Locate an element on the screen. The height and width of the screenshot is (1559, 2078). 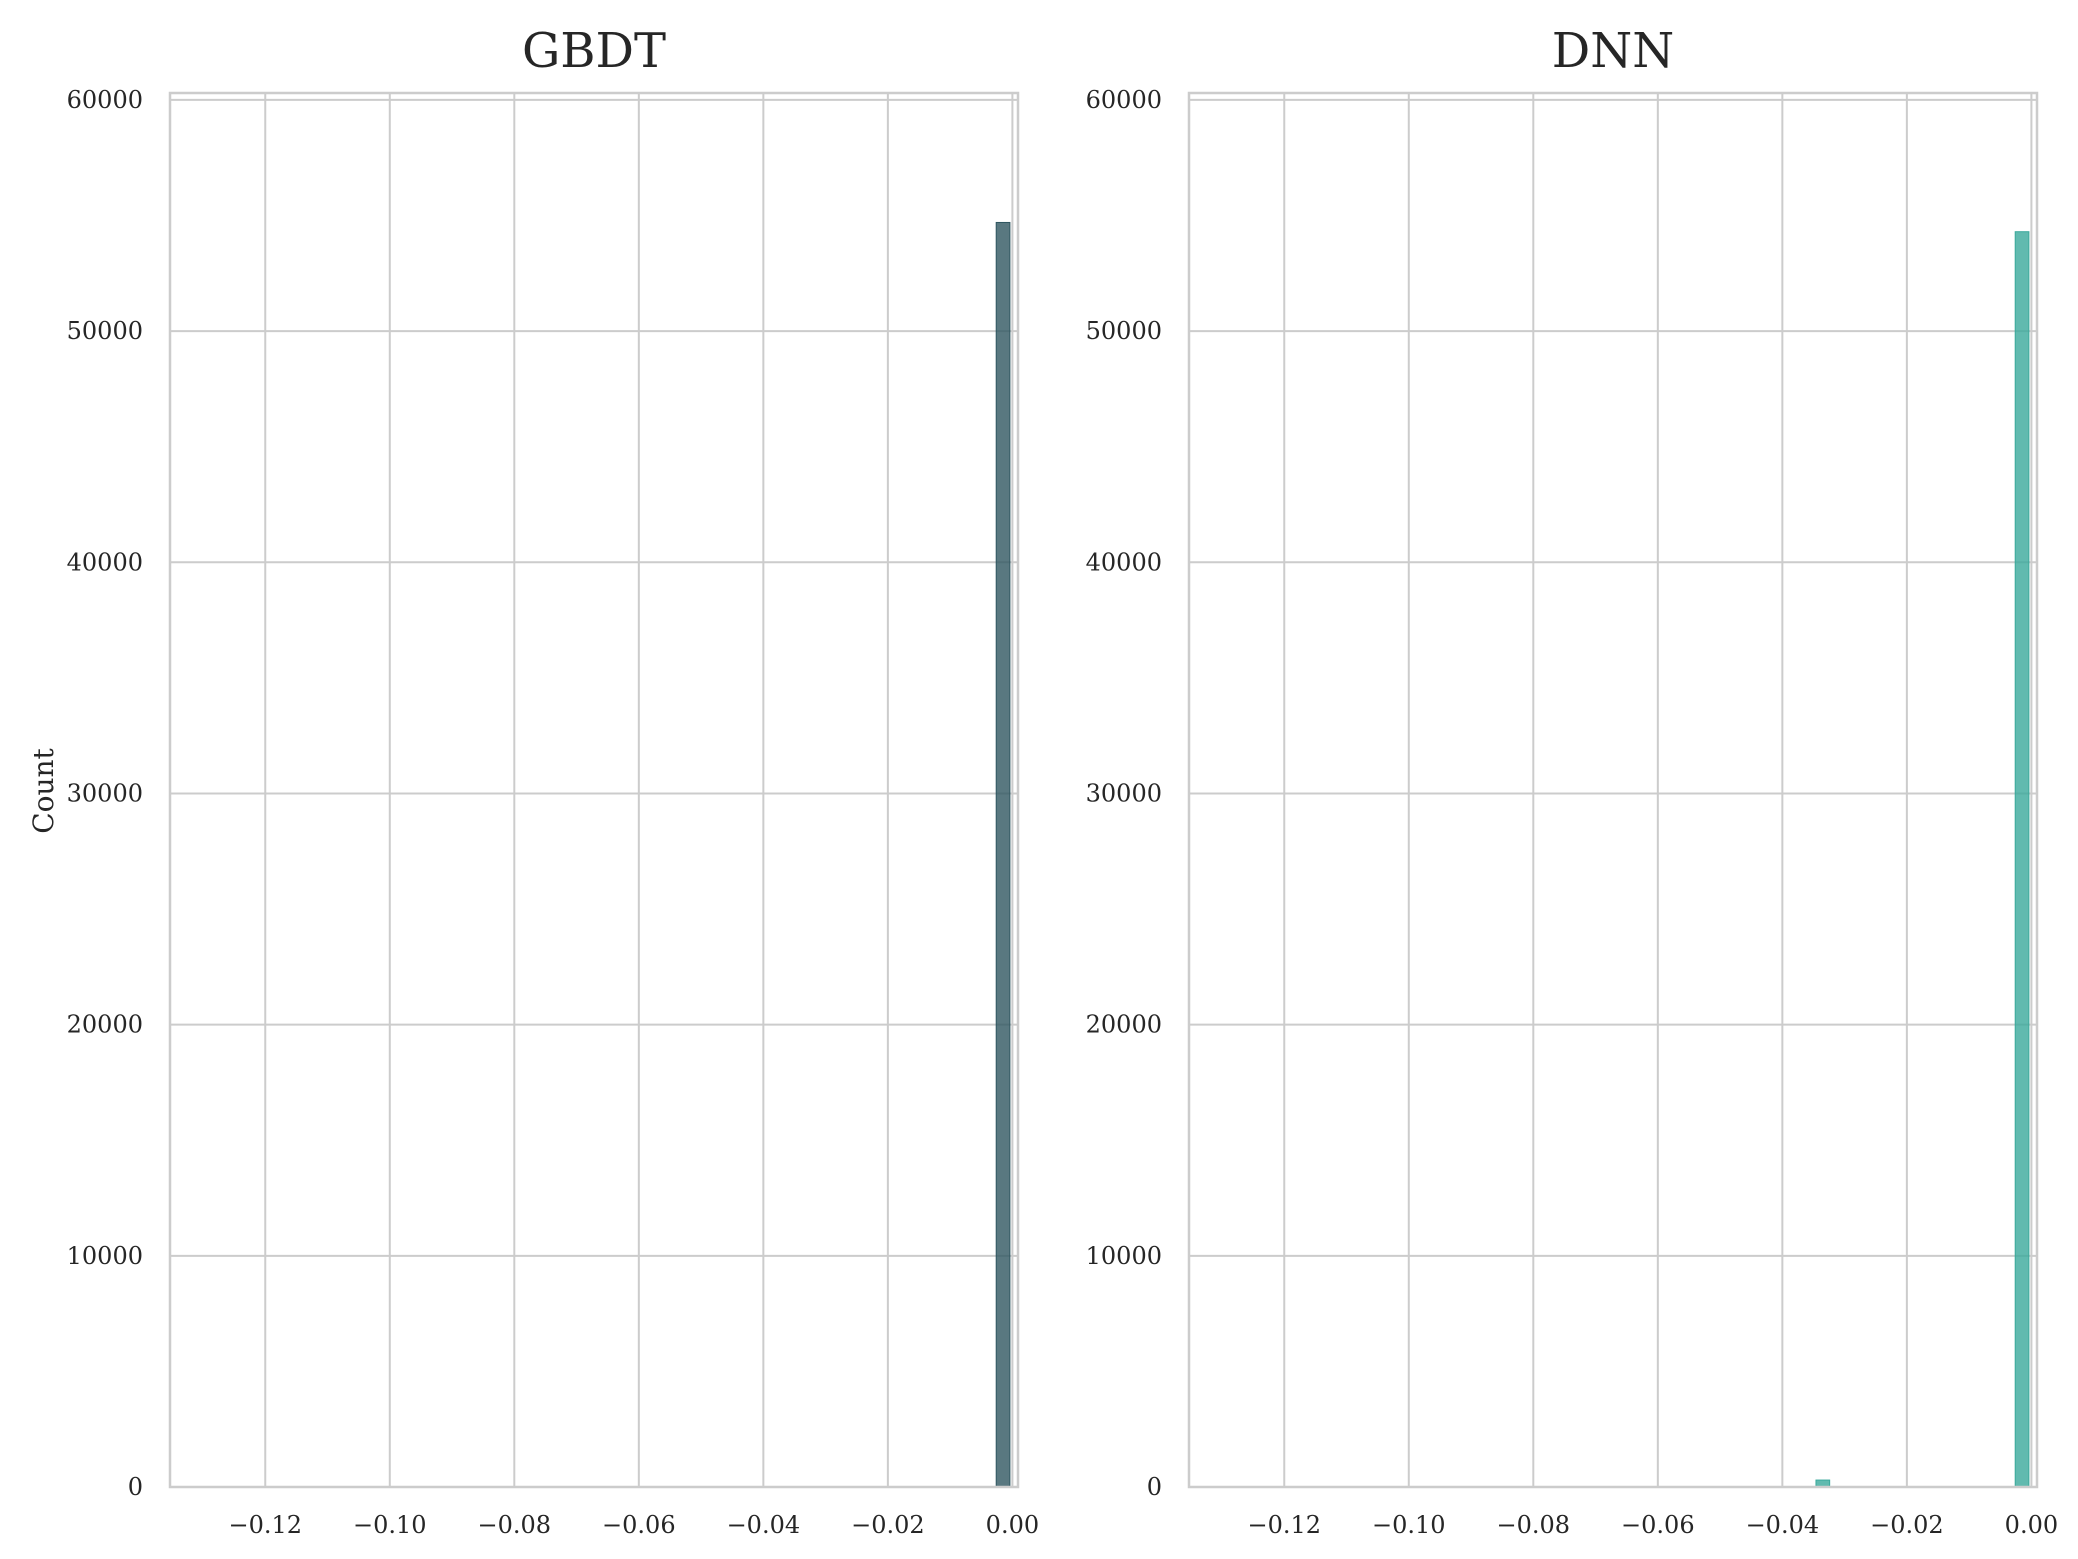
chart-title: GBDT is located at coordinates (594, 51).